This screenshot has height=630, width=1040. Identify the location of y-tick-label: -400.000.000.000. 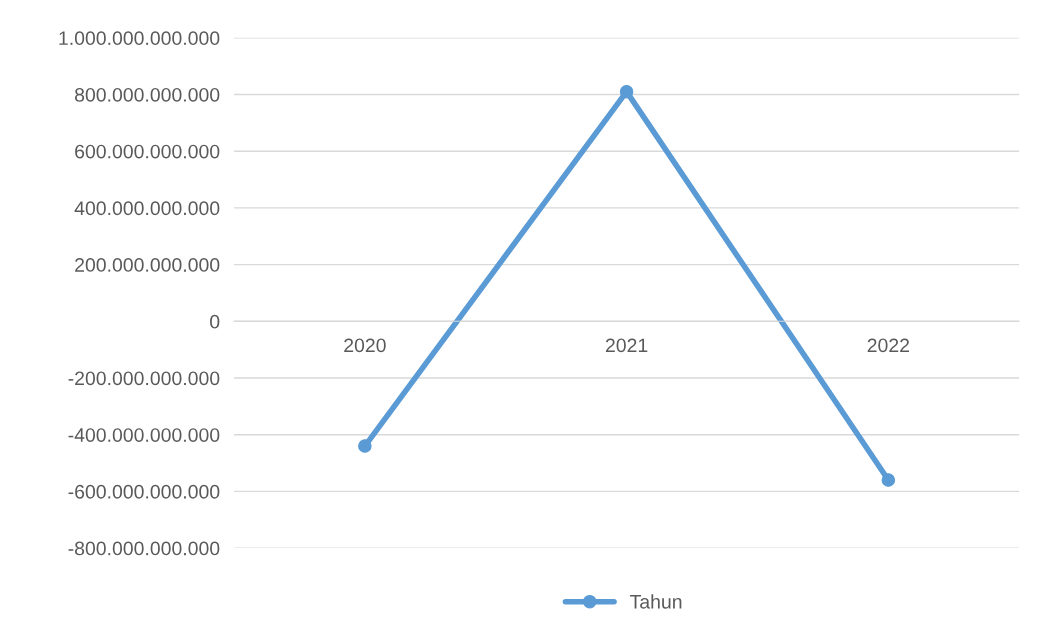
(144, 435).